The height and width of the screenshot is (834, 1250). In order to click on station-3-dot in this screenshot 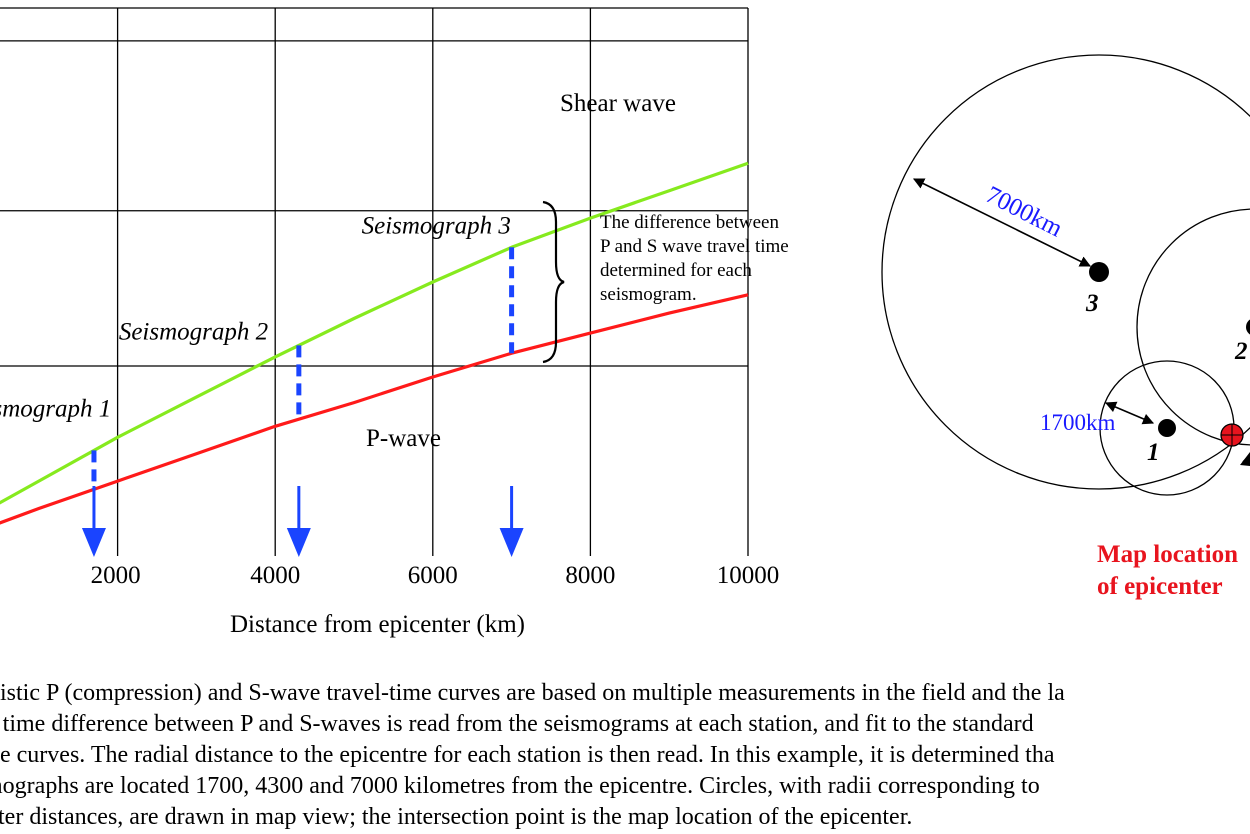, I will do `click(1099, 272)`.